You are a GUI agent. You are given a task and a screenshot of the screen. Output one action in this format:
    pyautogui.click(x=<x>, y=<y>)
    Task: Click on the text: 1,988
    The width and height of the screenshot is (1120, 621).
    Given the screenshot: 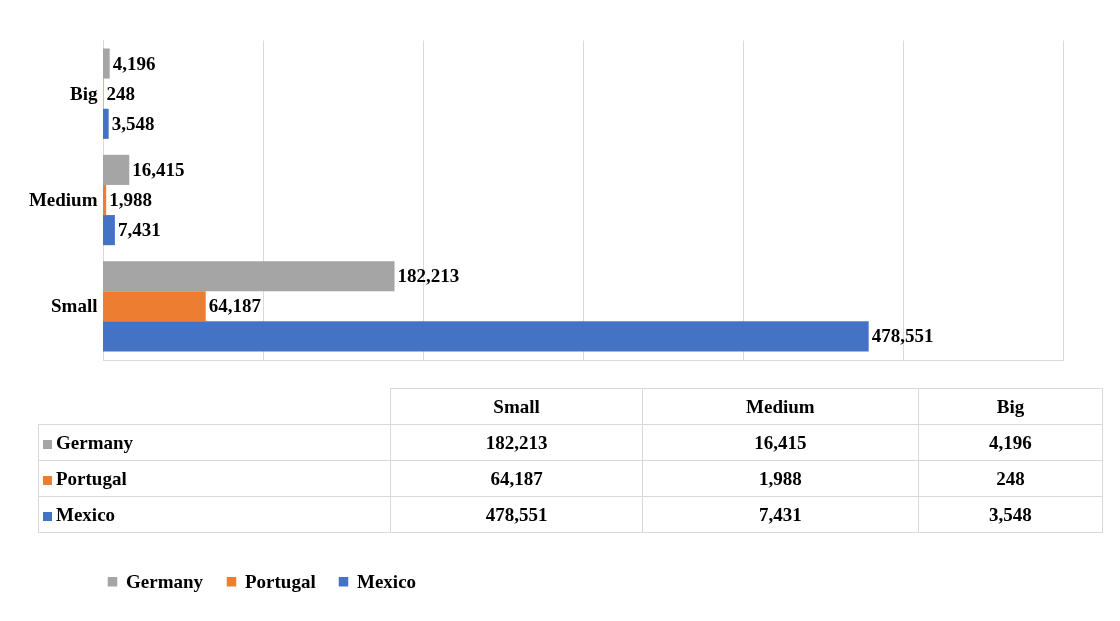 What is the action you would take?
    pyautogui.click(x=780, y=478)
    